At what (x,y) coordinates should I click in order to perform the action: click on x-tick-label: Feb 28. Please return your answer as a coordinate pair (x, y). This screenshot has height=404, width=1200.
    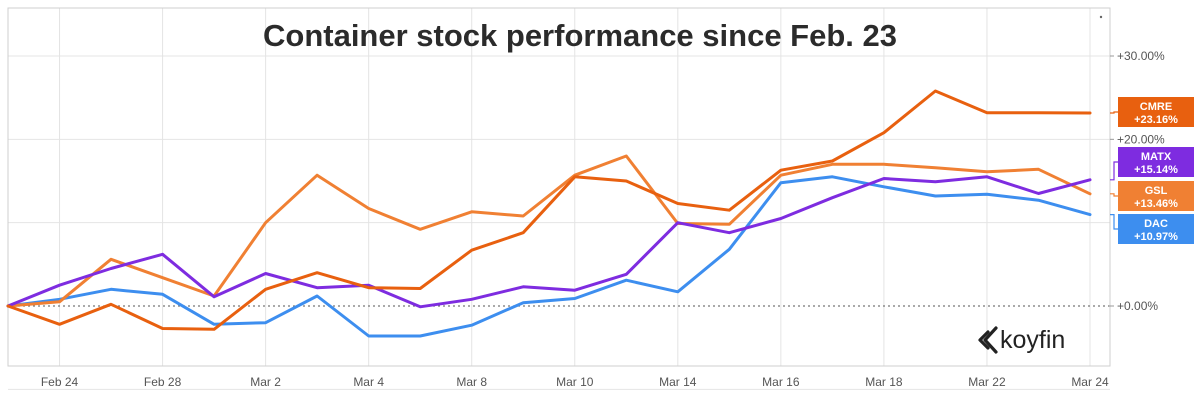
    Looking at the image, I should click on (163, 382).